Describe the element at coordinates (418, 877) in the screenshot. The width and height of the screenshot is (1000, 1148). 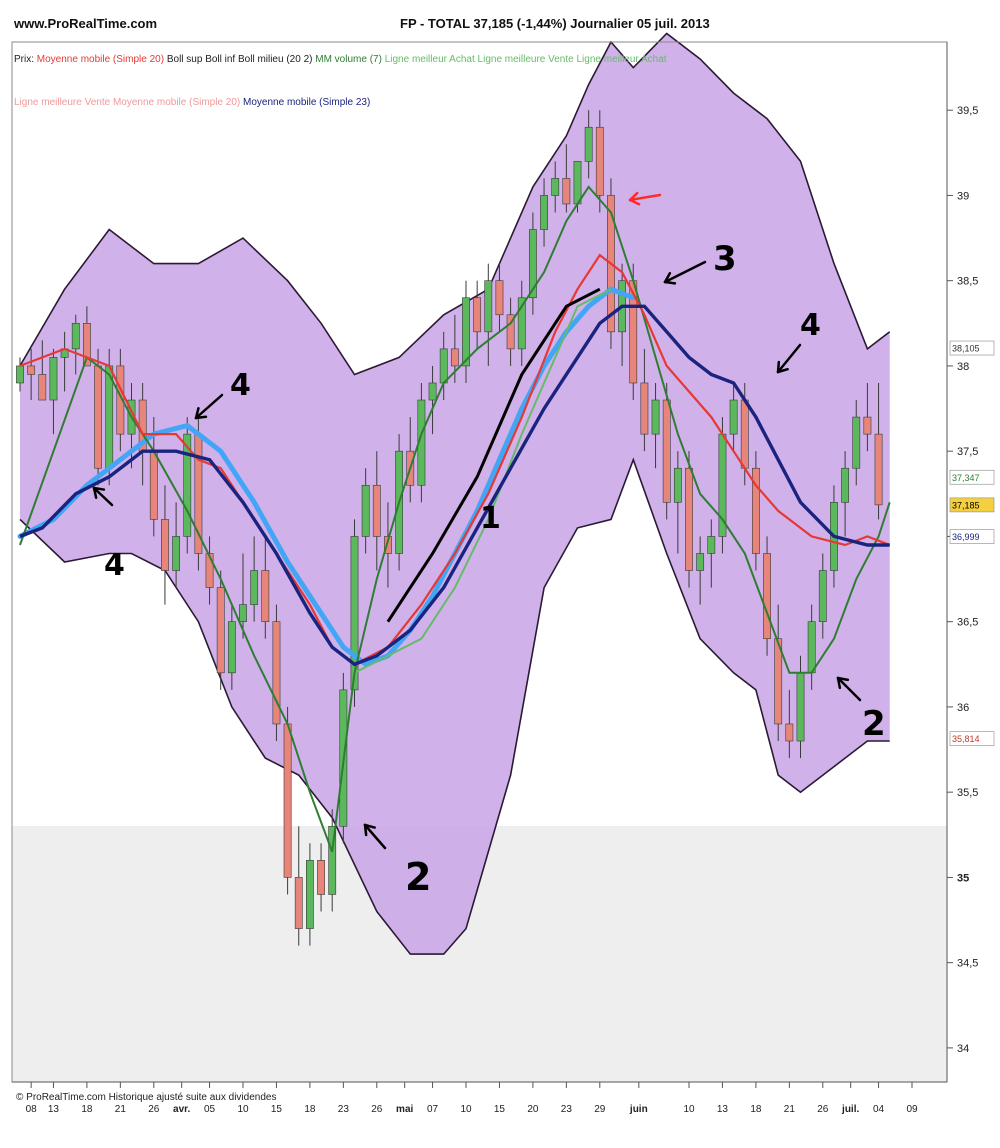
I see `handwritten-mark: 2` at that location.